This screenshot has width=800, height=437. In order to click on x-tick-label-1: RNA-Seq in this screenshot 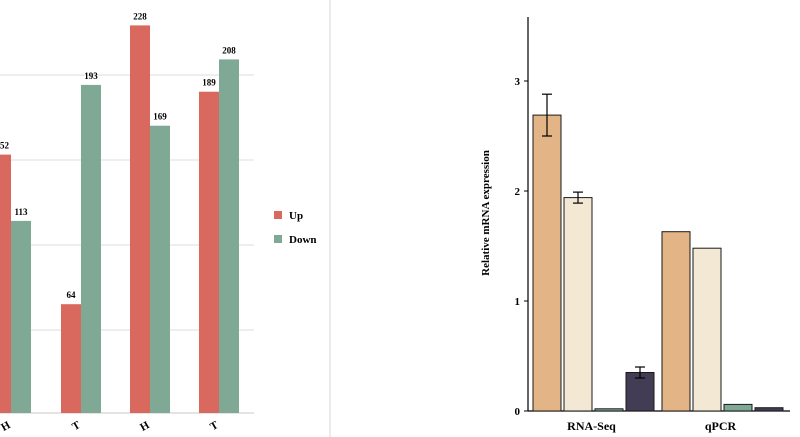, I will do `click(591, 426)`.